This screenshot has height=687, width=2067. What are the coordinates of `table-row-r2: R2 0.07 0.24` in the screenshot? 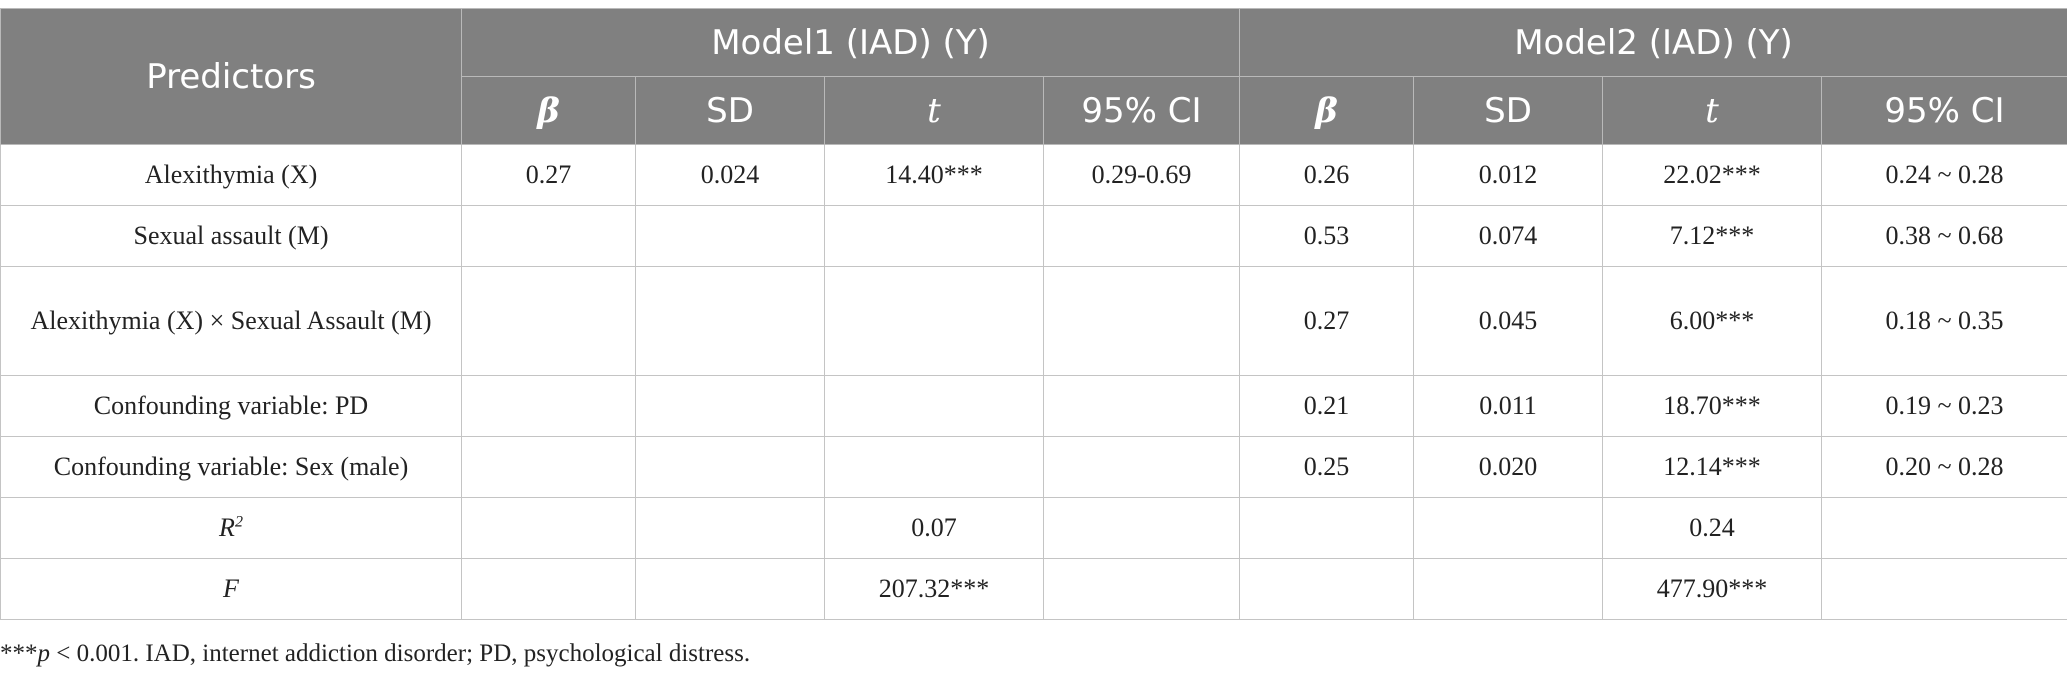 It's located at (1033, 528).